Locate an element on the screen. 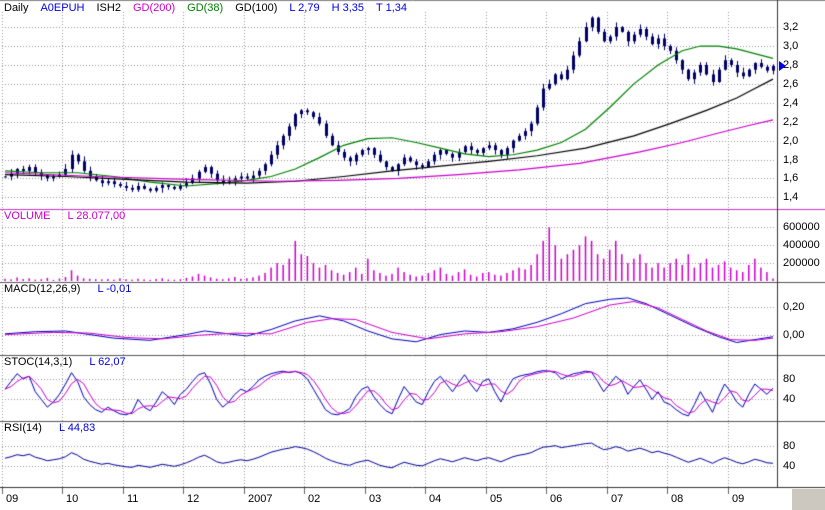  volume-panel-title: VOLUME L 28.077,00 is located at coordinates (64, 216).